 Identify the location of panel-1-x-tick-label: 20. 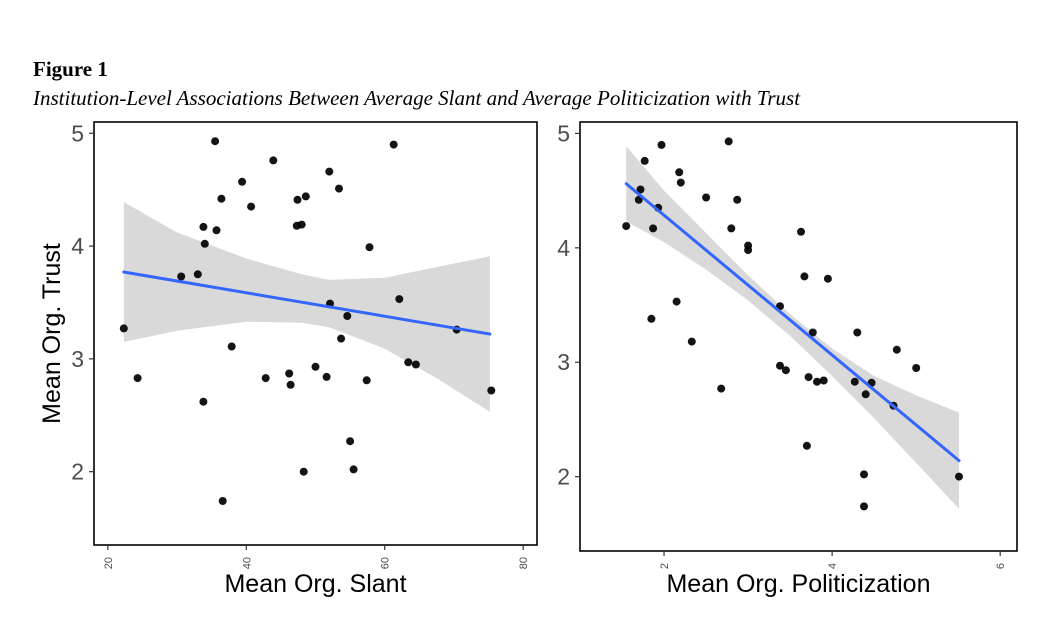
(109, 563).